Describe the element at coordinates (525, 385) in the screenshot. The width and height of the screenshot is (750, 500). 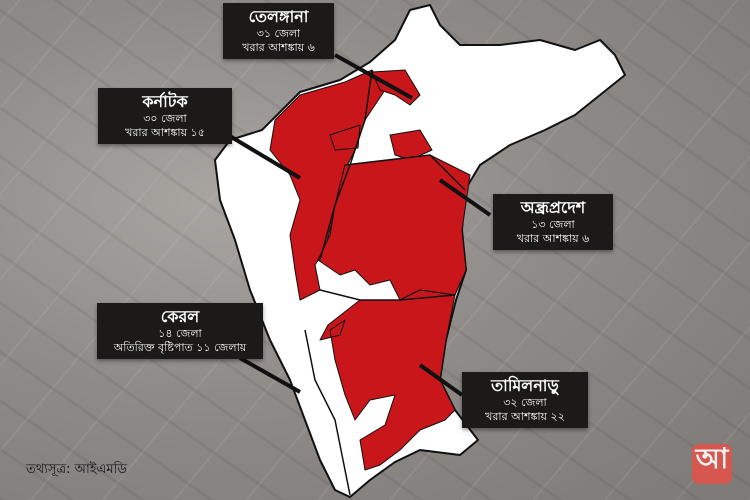
I see `state-name: তামিলনাড়ু` at that location.